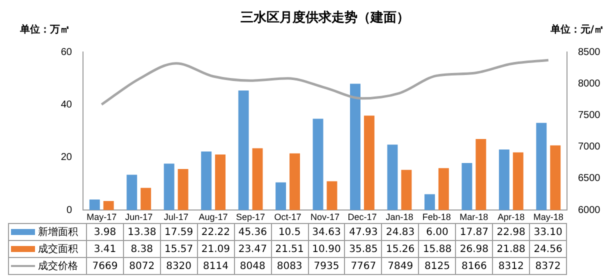 This screenshot has height=280, width=607. Describe the element at coordinates (105, 249) in the screenshot. I see `data-label: 3.41` at that location.